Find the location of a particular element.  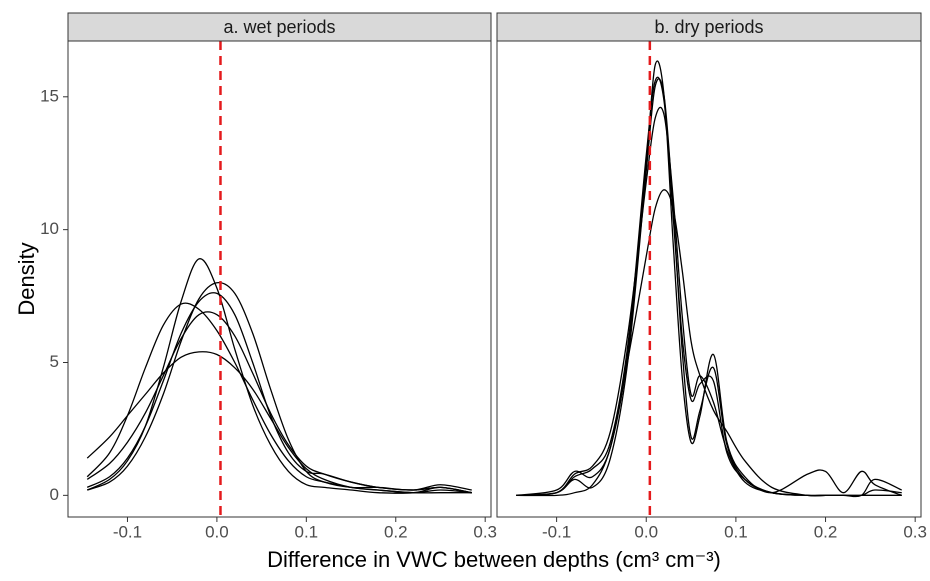

y-tick-label: 5 is located at coordinates (54, 361).